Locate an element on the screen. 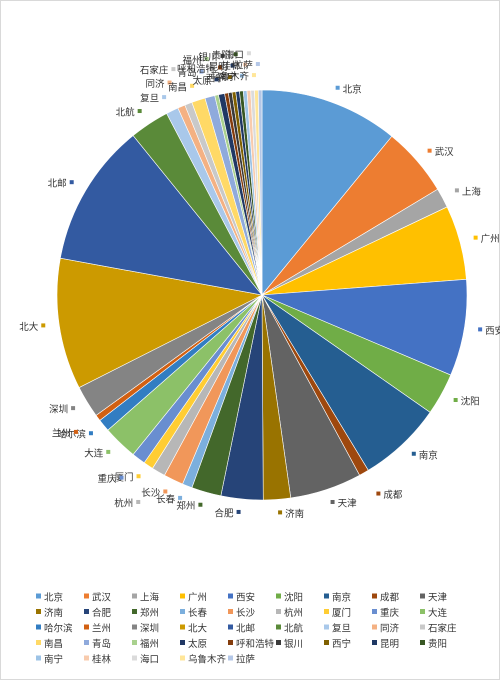 The image size is (500, 680). slice-label-19: 兰州 is located at coordinates (65, 433).